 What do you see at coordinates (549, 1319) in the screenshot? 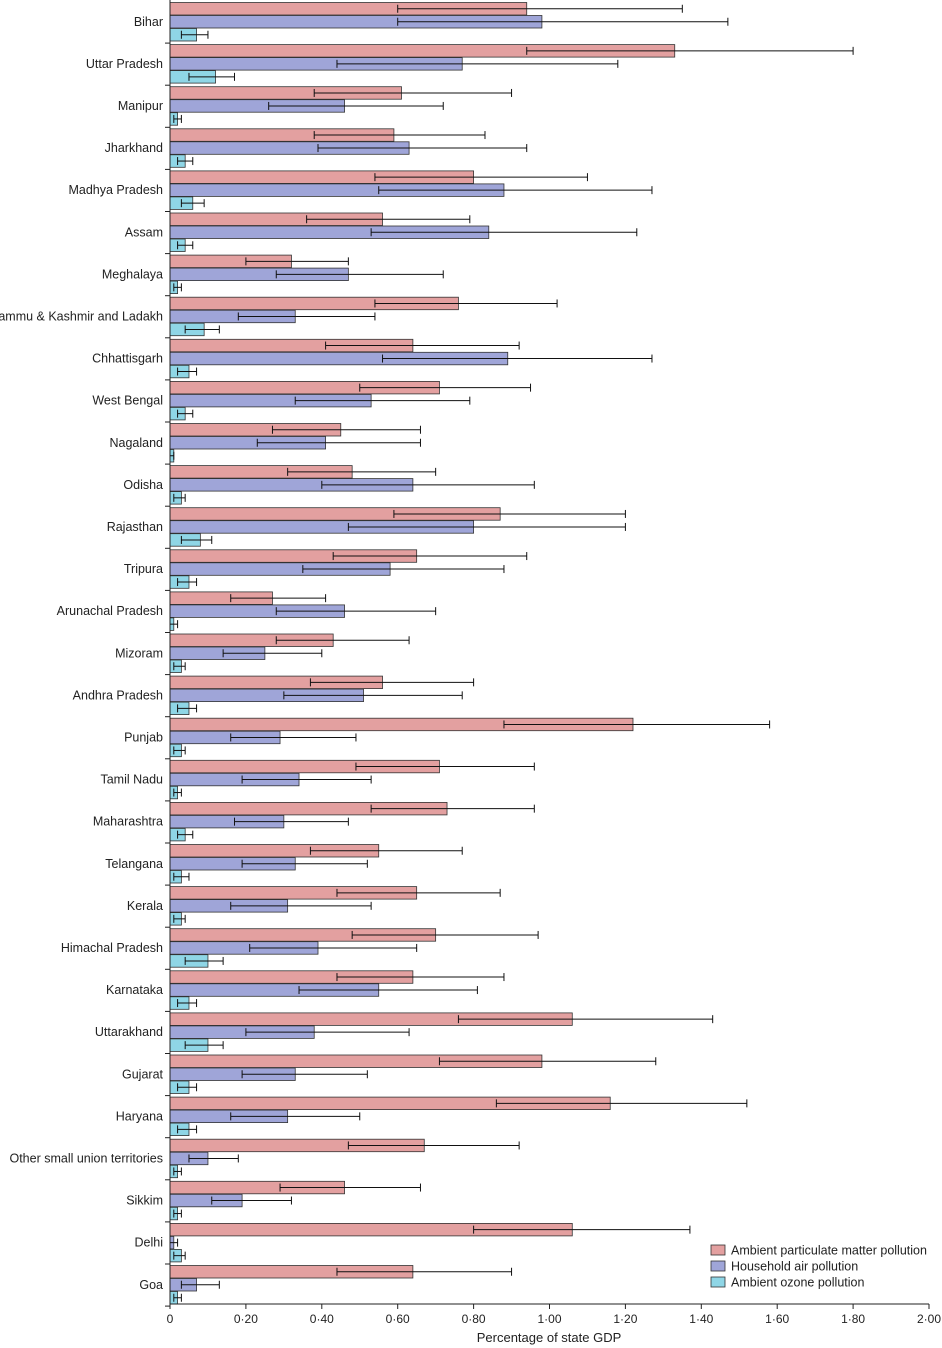
I see `x-tick-label: 1·00` at bounding box center [549, 1319].